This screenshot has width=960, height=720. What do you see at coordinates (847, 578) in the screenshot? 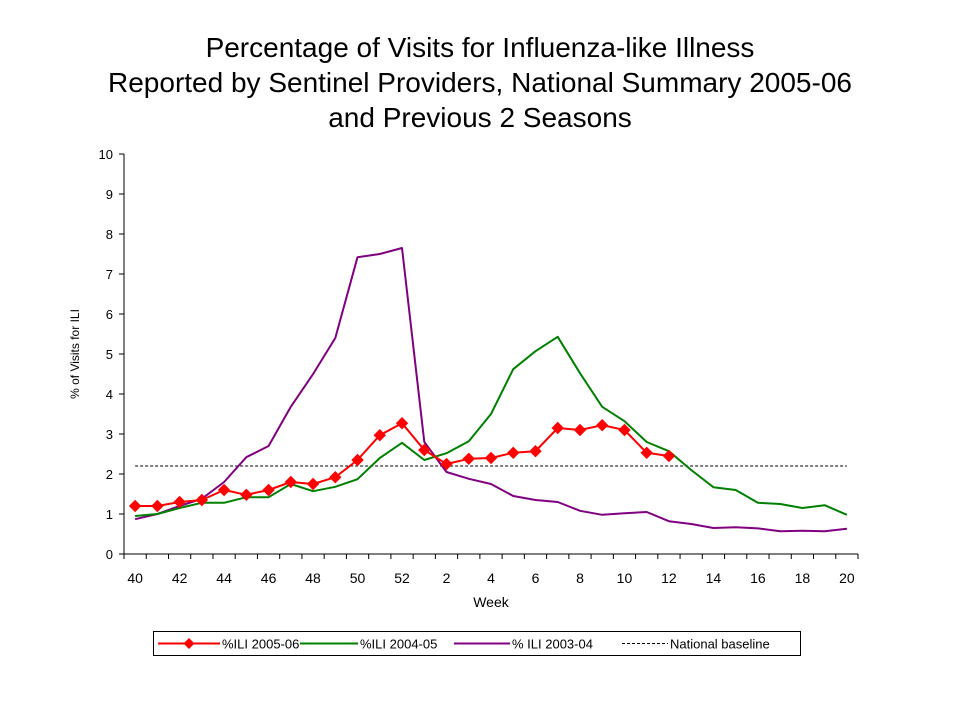
I see `x-tick-label: 20` at bounding box center [847, 578].